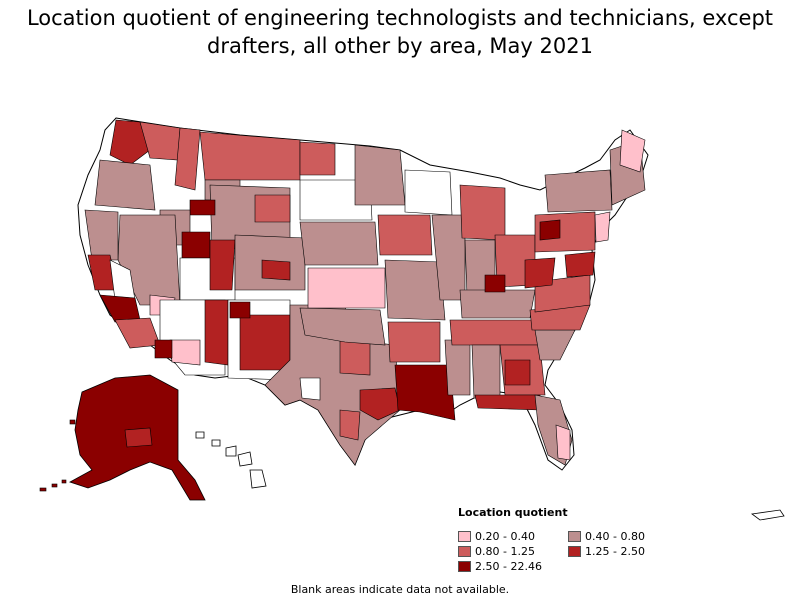 Image resolution: width=800 pixels, height=600 pixels. I want to click on region-new-jersey, so click(602, 227).